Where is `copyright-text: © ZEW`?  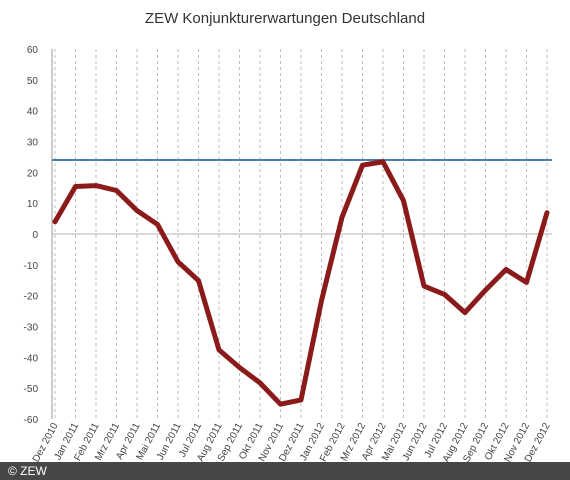 copyright-text: © ZEW is located at coordinates (27, 471).